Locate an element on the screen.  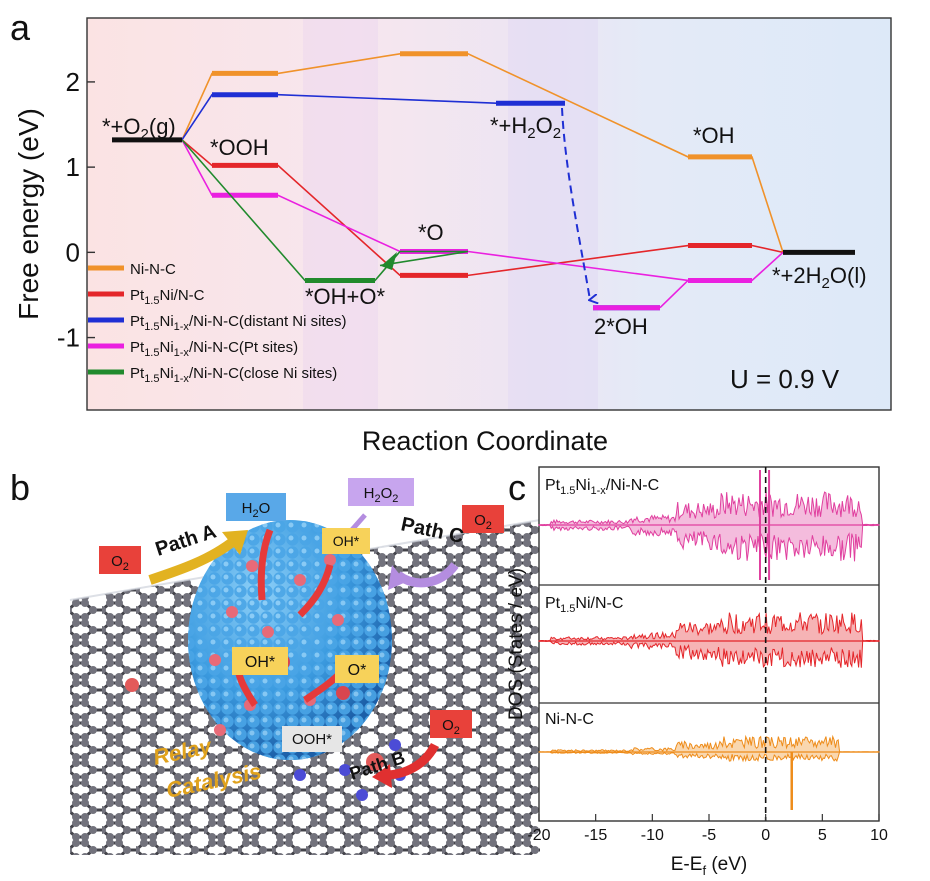
panel-label-b: b is located at coordinates (20, 487).